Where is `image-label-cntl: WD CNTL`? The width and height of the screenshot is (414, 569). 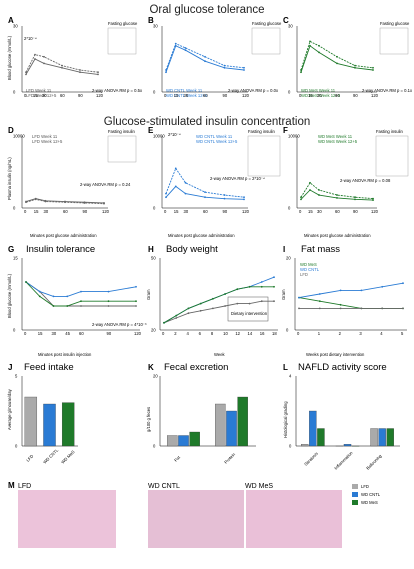 image-label-cntl: WD CNTL is located at coordinates (164, 486).